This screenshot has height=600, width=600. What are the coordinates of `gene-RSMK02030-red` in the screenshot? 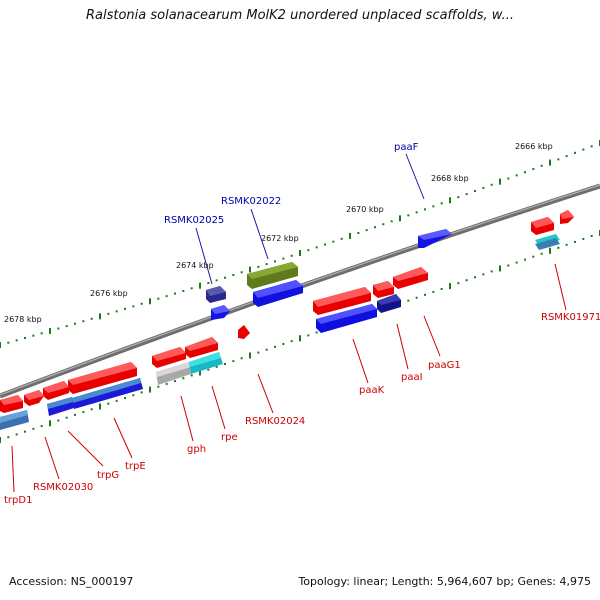 It's located at (34, 398).